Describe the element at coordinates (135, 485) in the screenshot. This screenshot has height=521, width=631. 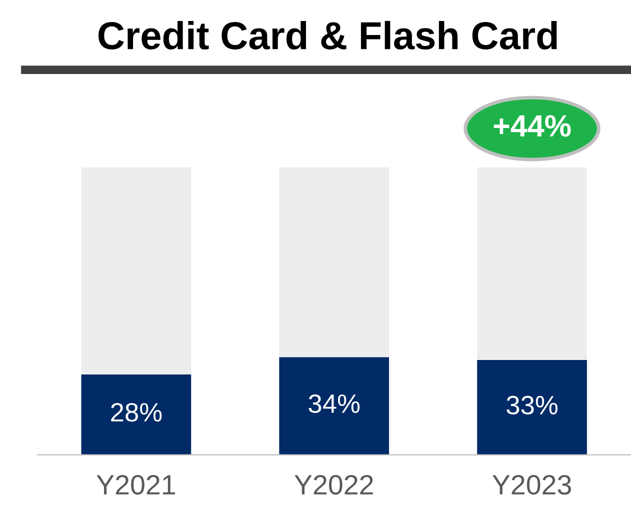
I see `x-tick-label: Y2021` at that location.